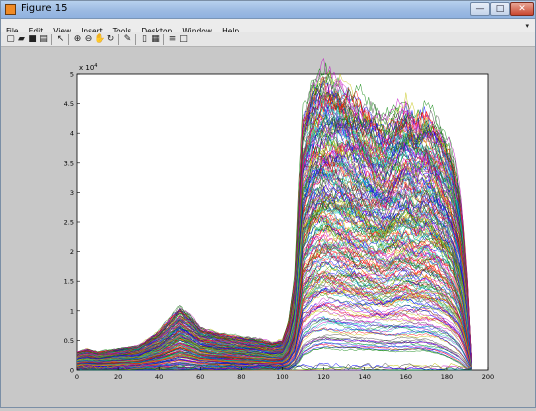  I want to click on zoom-in-icon: ⊕, so click(77, 39).